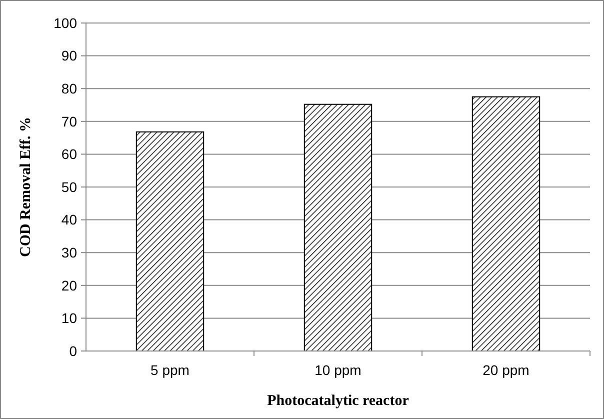 The width and height of the screenshot is (604, 419). Describe the element at coordinates (69, 121) in the screenshot. I see `y-tick-label: 70` at that location.